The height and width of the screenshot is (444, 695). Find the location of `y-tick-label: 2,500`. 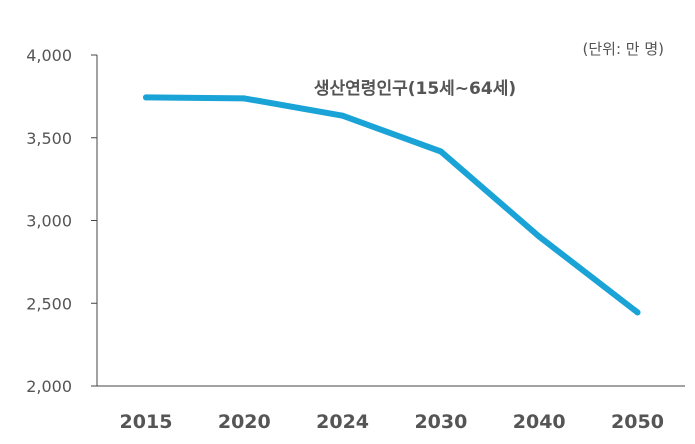

y-tick-label: 2,500 is located at coordinates (49, 303).